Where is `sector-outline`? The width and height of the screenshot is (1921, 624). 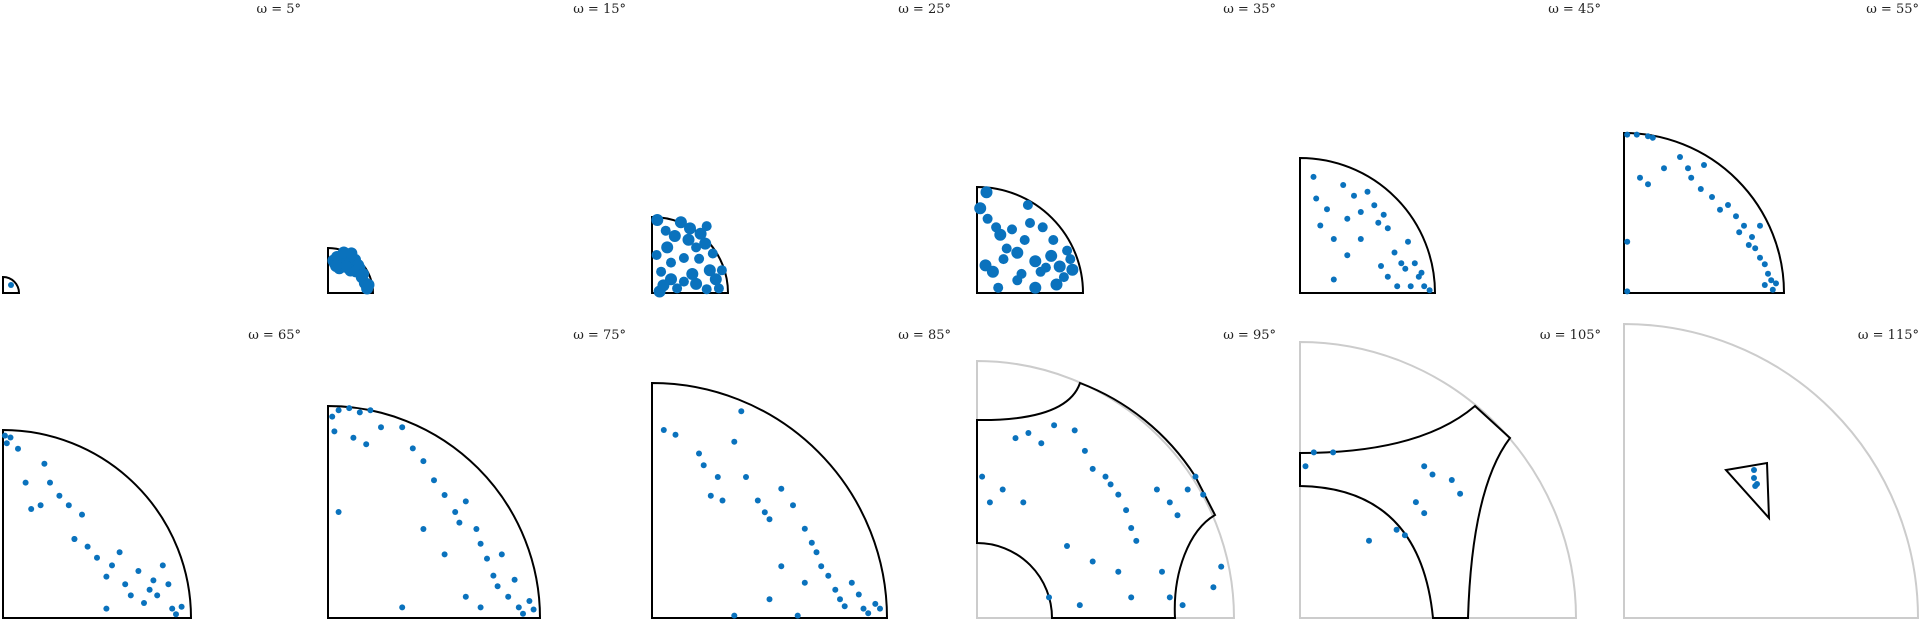
sector-outline is located at coordinates (1704, 212).